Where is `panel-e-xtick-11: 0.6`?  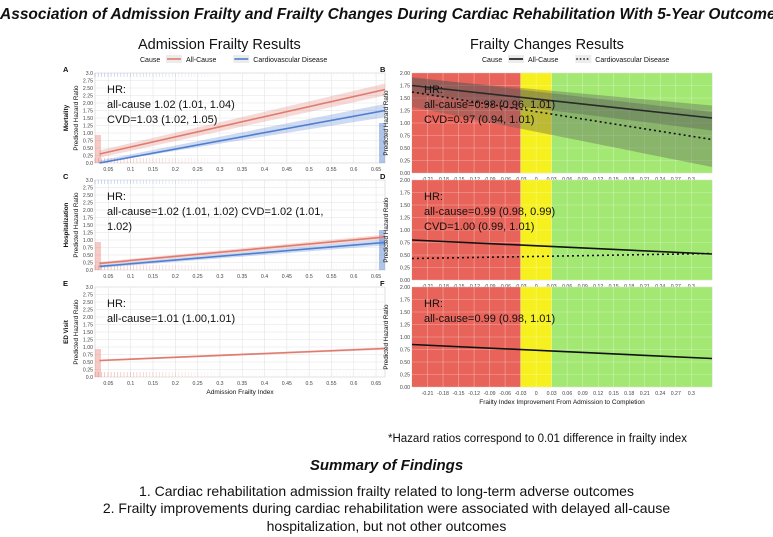
panel-e-xtick-11: 0.6 is located at coordinates (353, 384).